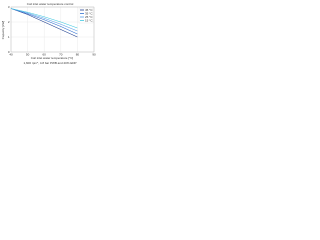 This screenshot has width=320, height=240. What do you see at coordinates (89, 10) in the screenshot?
I see `legend-label: 45 °C` at bounding box center [89, 10].